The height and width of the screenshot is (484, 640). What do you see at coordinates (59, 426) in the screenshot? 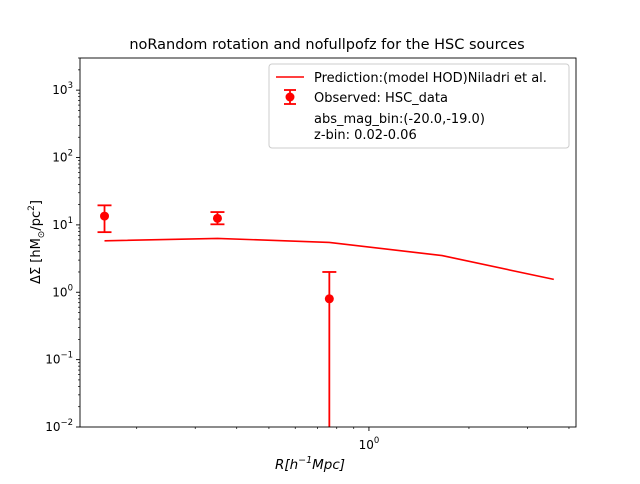
I see `y-tick-label: 10⁻²` at bounding box center [59, 426].